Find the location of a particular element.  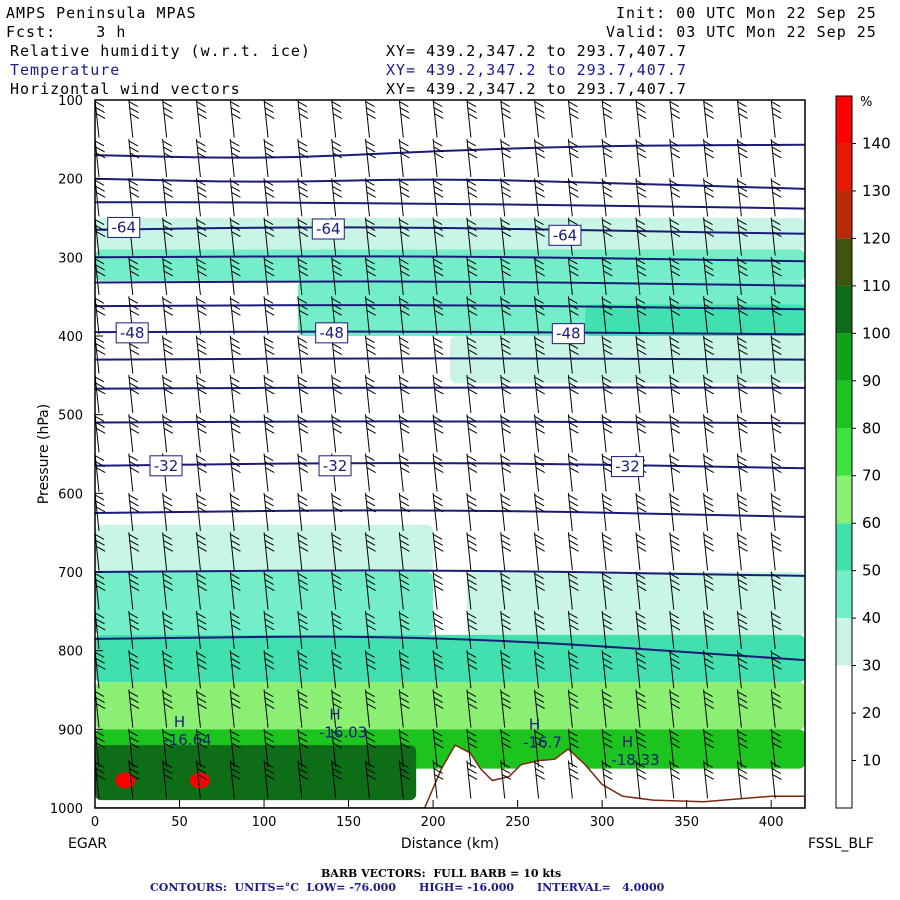

high-value: -16.7 is located at coordinates (542, 742).